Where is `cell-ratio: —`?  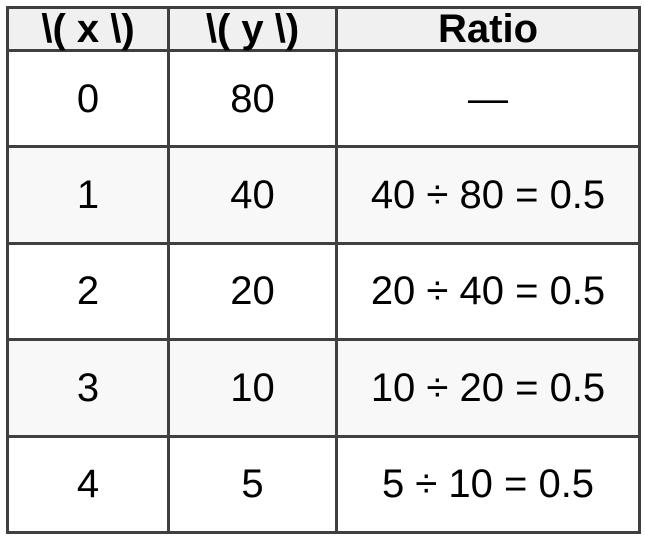 cell-ratio: — is located at coordinates (488, 98).